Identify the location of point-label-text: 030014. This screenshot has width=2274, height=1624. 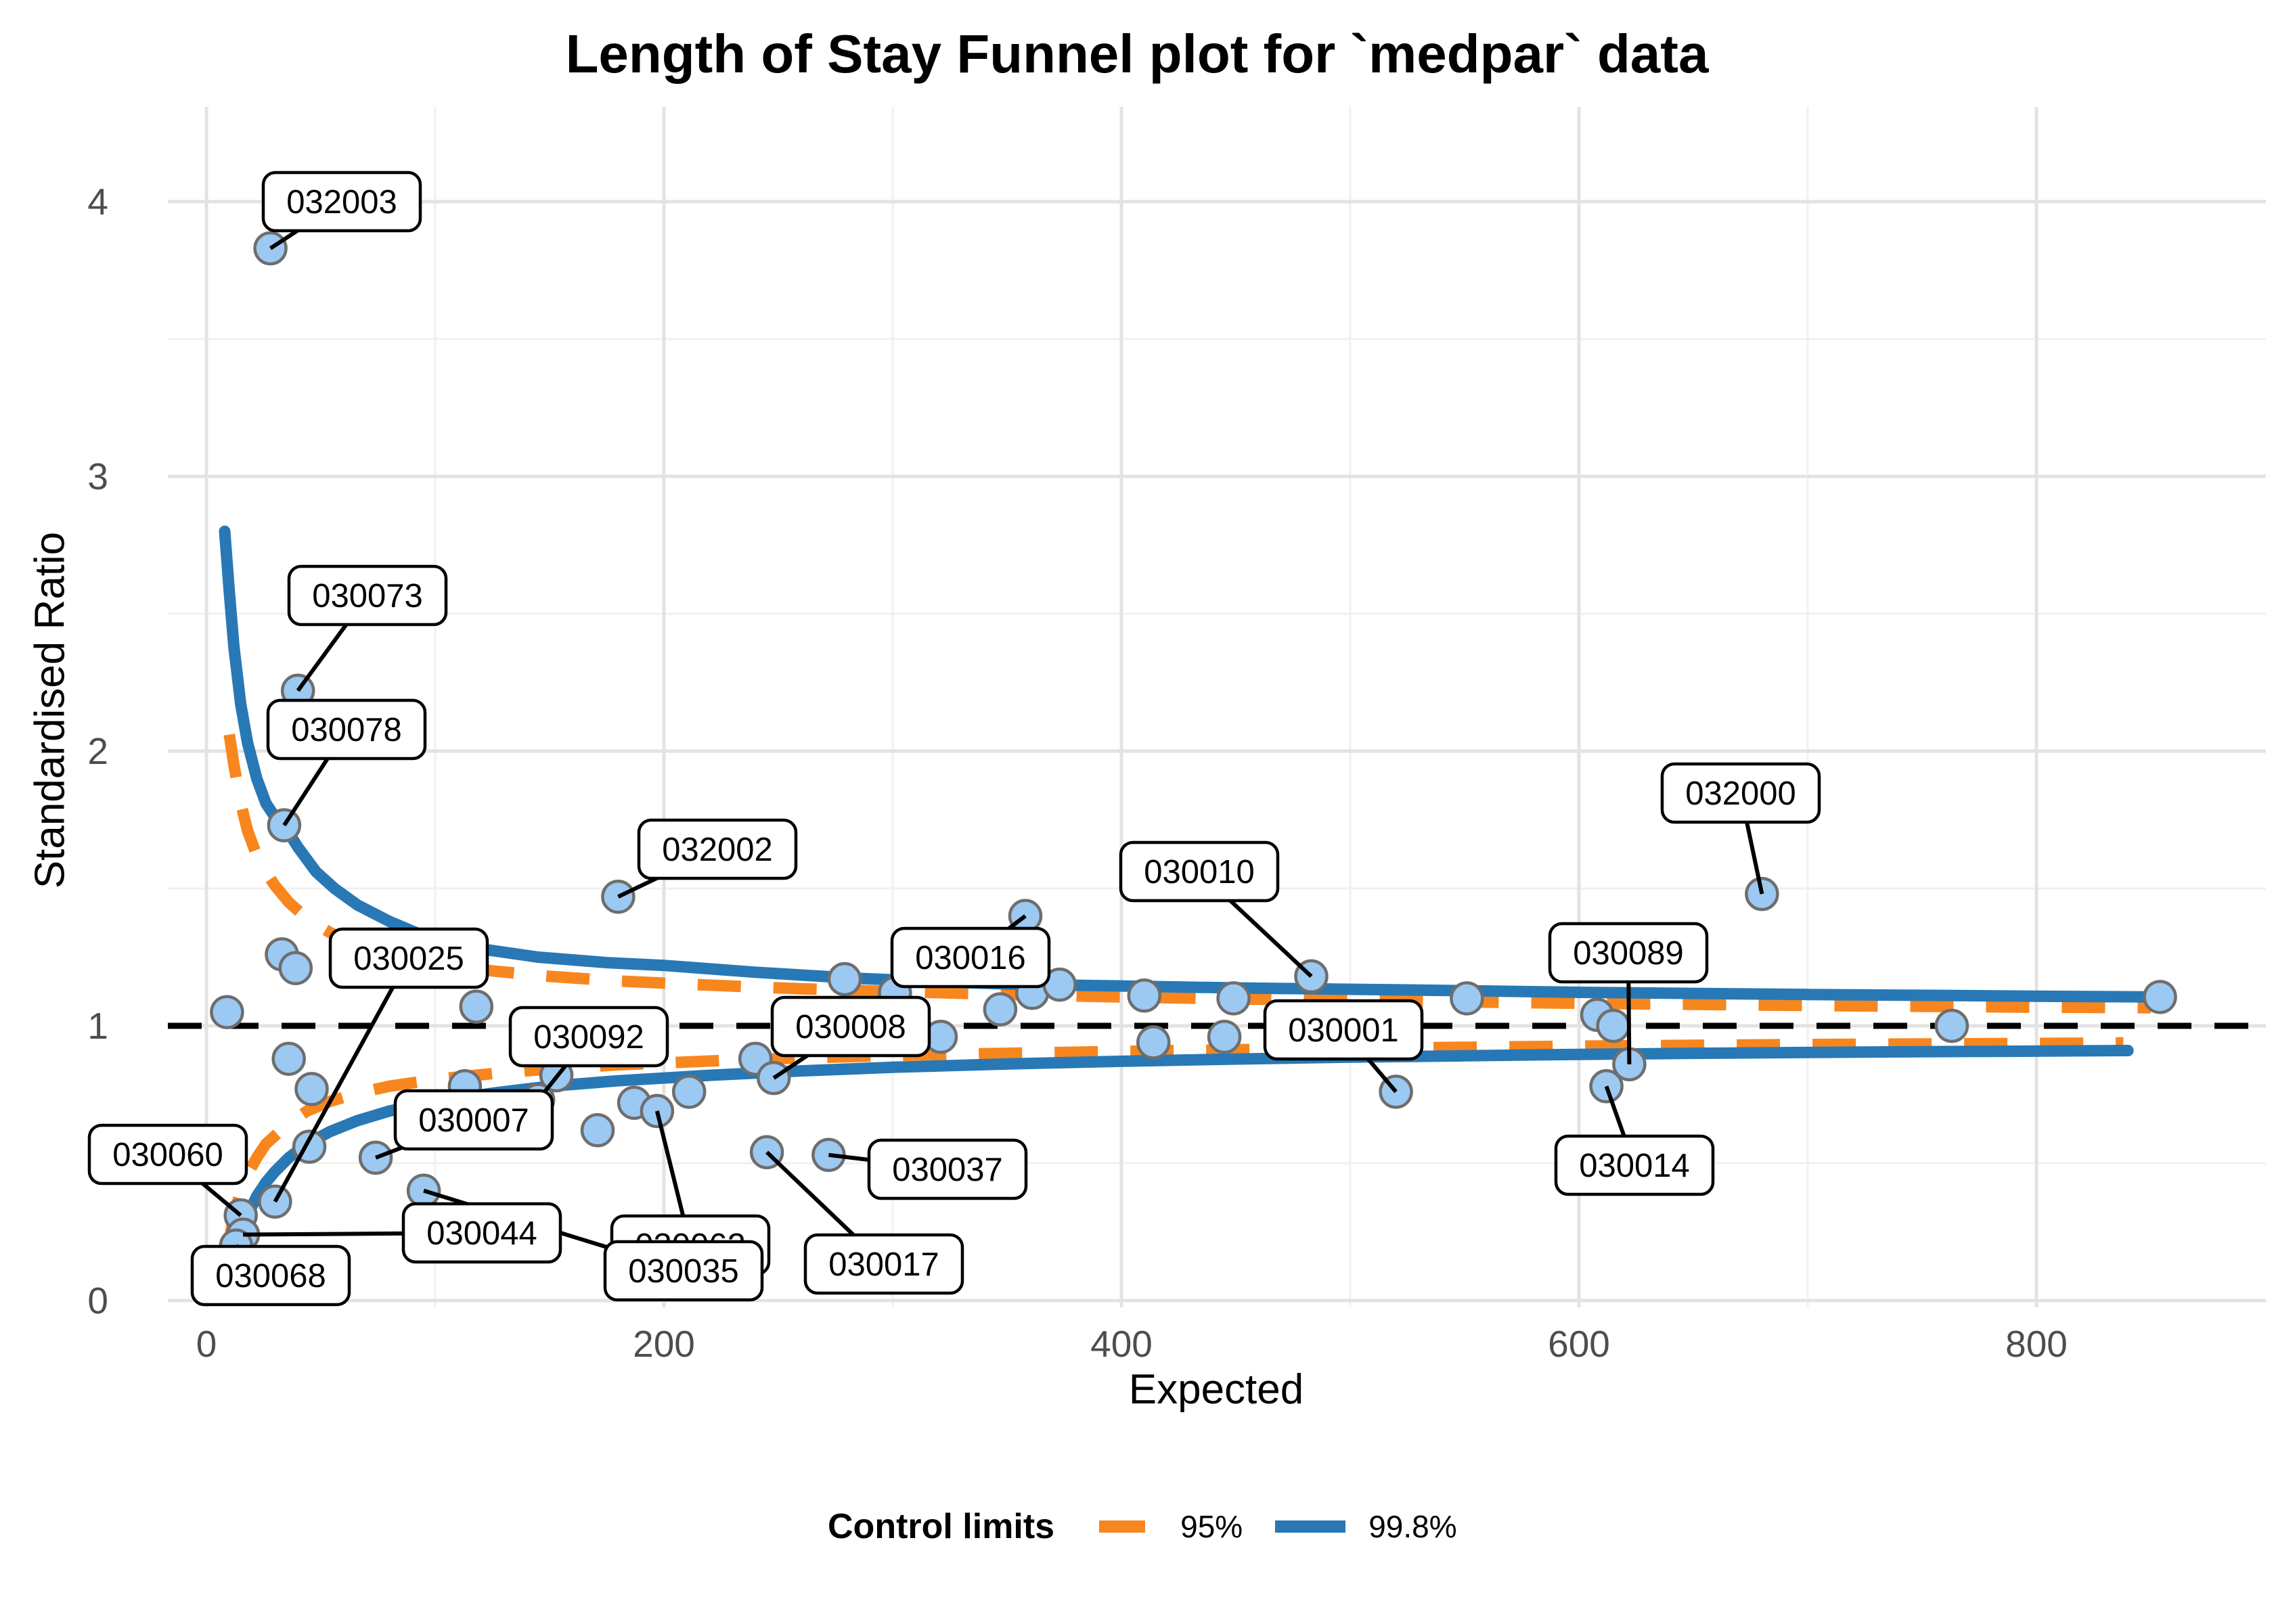
(1634, 1166).